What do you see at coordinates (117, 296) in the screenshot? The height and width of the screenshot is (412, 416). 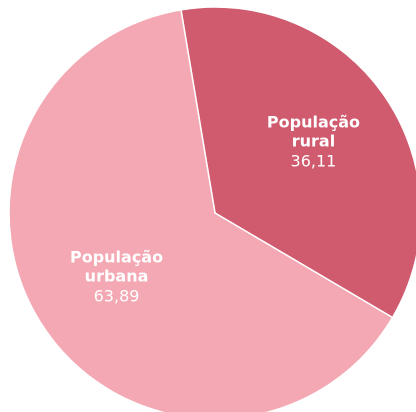 I see `slice-value: 63,89` at bounding box center [117, 296].